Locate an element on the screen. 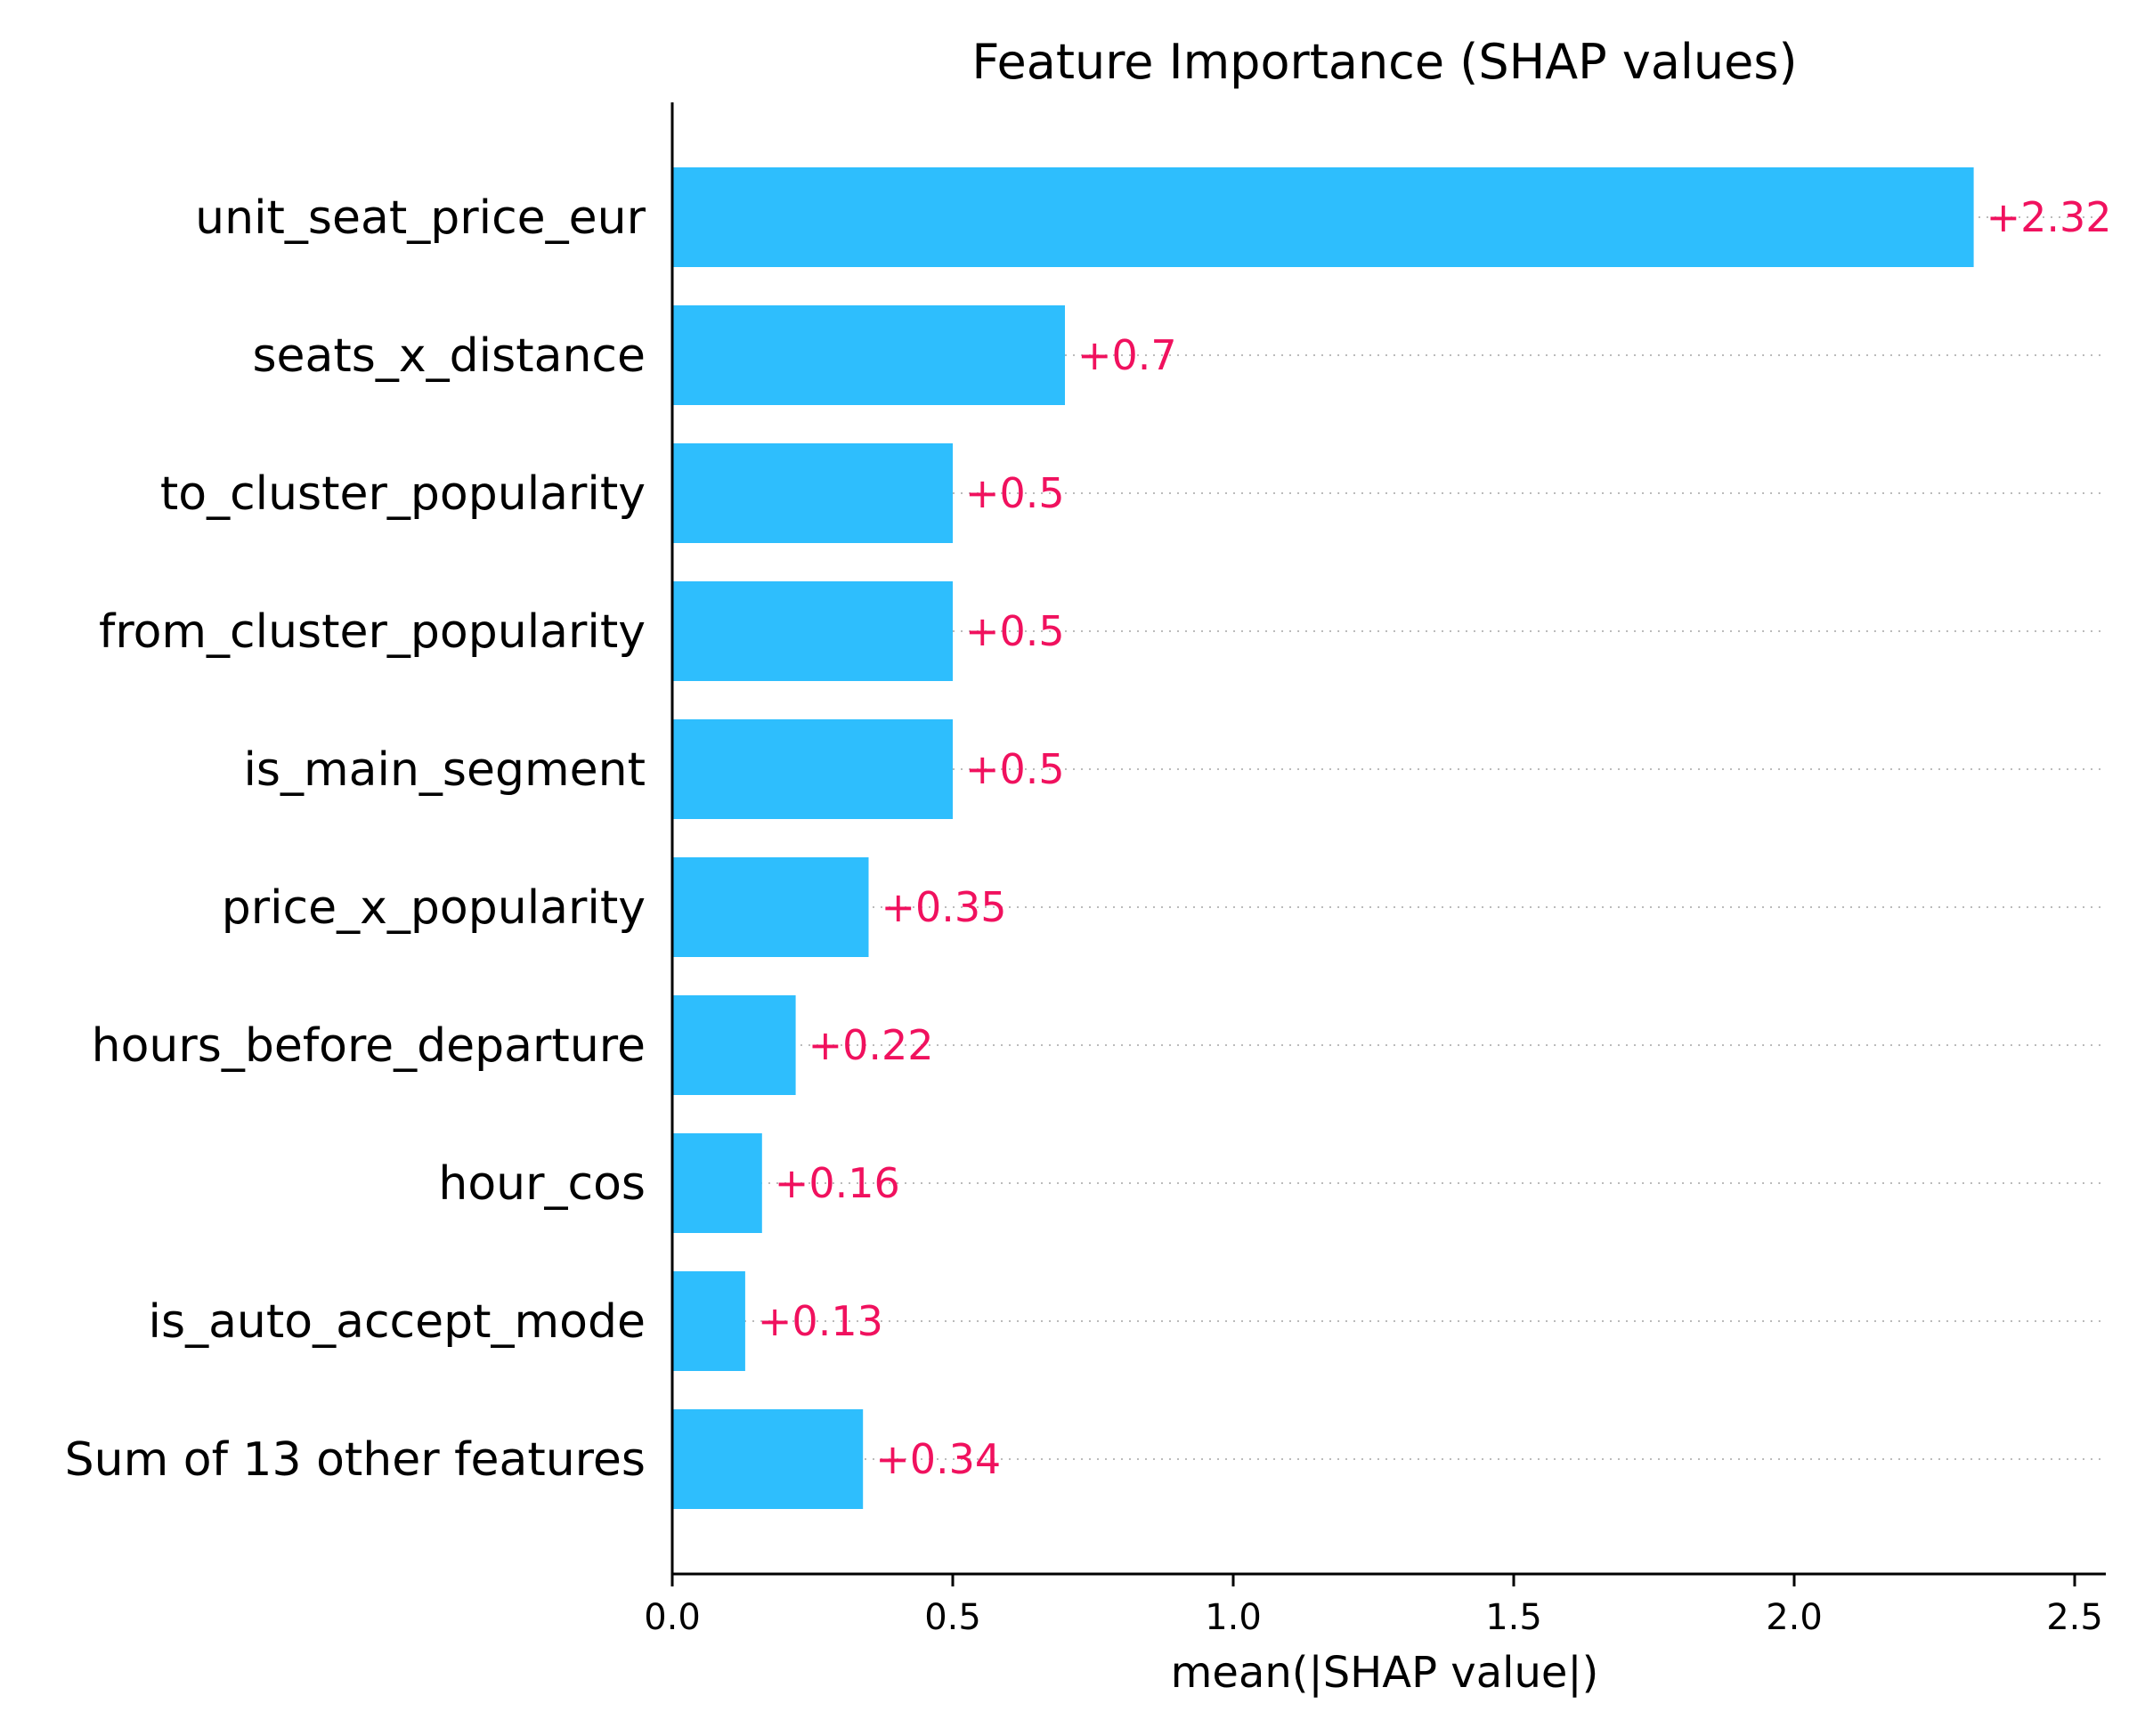  feature-label: Sum of 13 other features is located at coordinates (355, 1460).